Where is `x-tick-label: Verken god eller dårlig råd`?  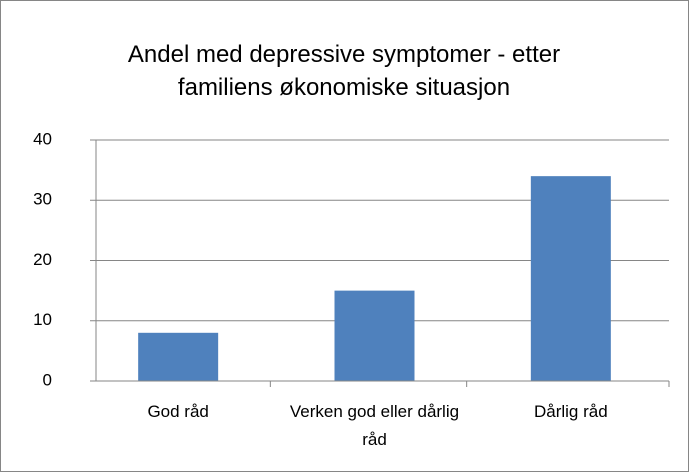
x-tick-label: Verken god eller dårlig råd is located at coordinates (374, 425).